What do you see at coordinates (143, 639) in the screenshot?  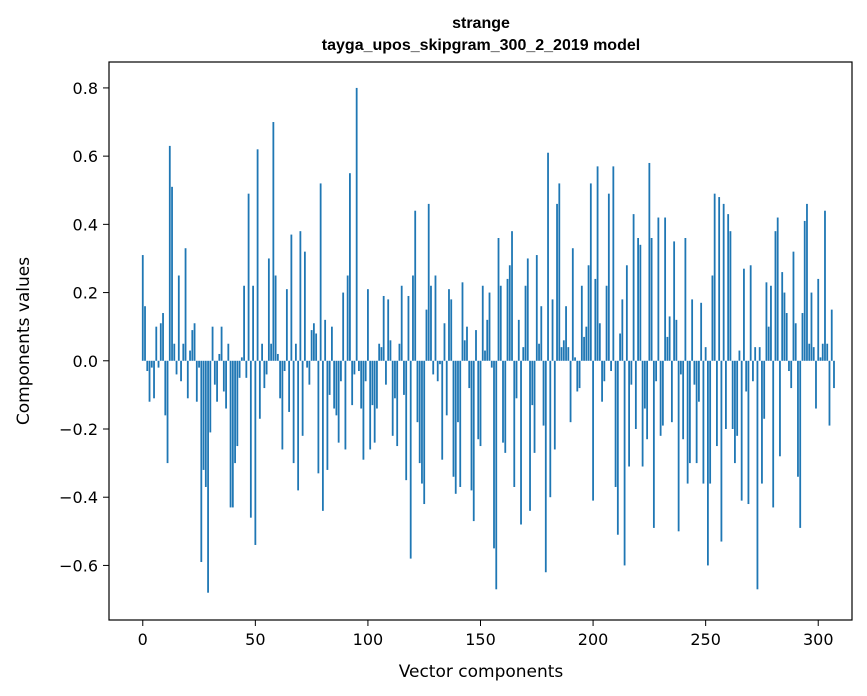 I see `x-tick-label: 0` at bounding box center [143, 639].